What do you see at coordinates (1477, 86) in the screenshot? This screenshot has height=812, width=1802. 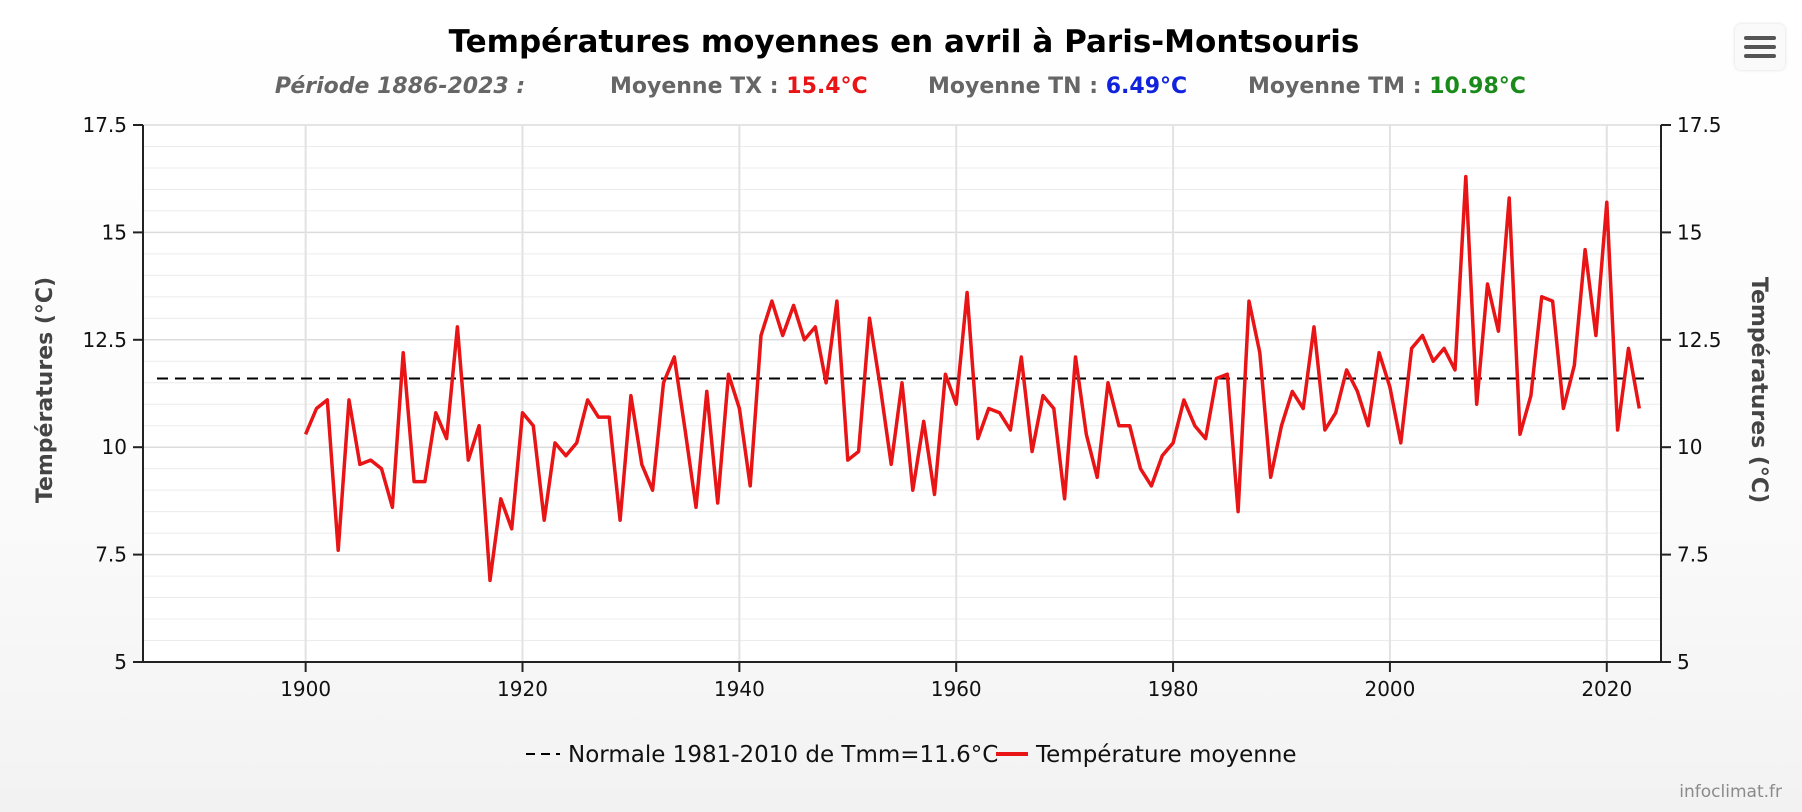 I see `tm-value: 10.98°C` at bounding box center [1477, 86].